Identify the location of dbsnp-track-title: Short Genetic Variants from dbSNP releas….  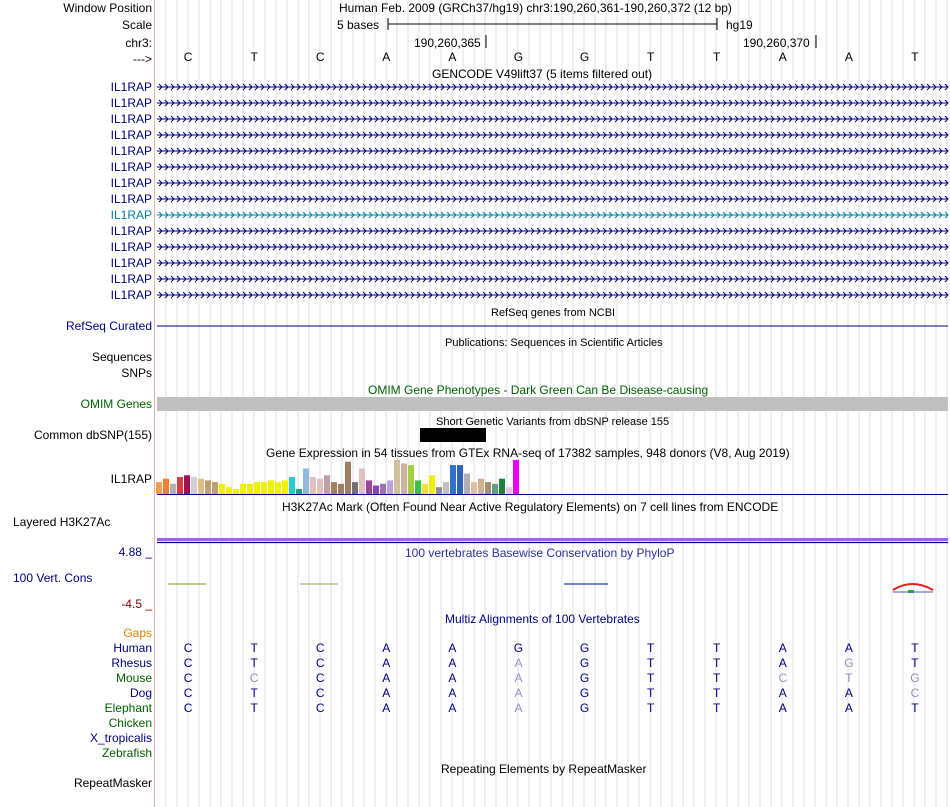
(553, 422).